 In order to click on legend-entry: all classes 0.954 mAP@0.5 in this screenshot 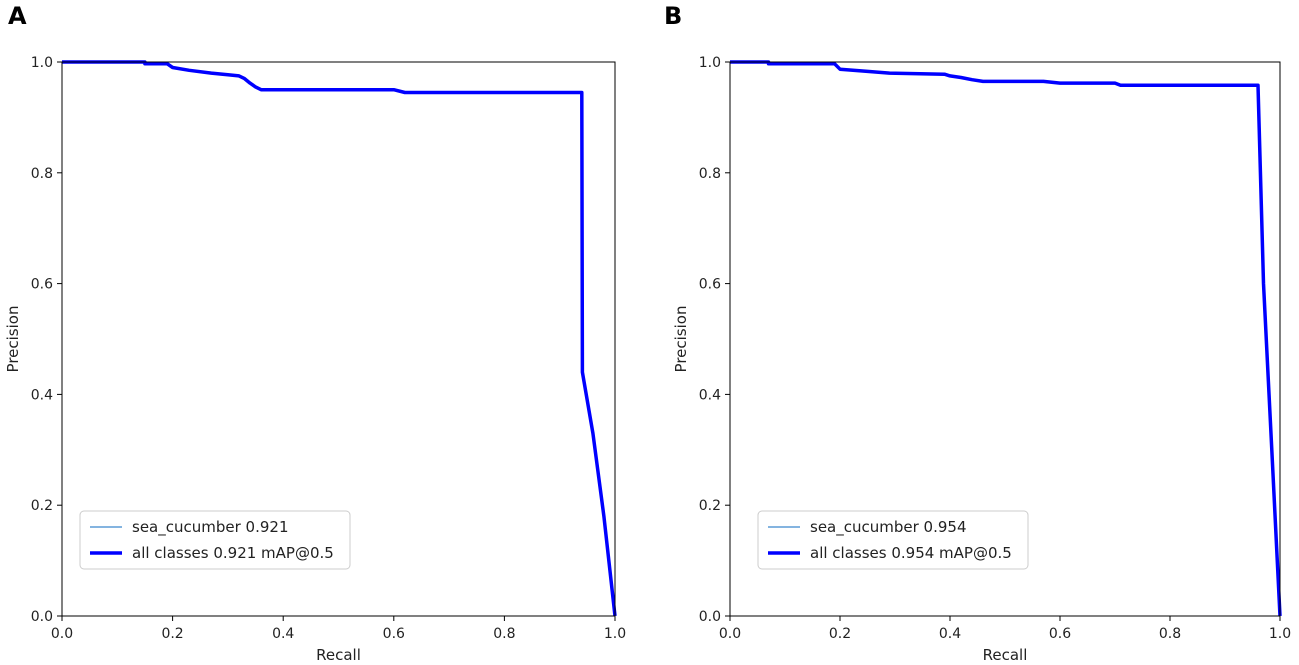, I will do `click(911, 553)`.